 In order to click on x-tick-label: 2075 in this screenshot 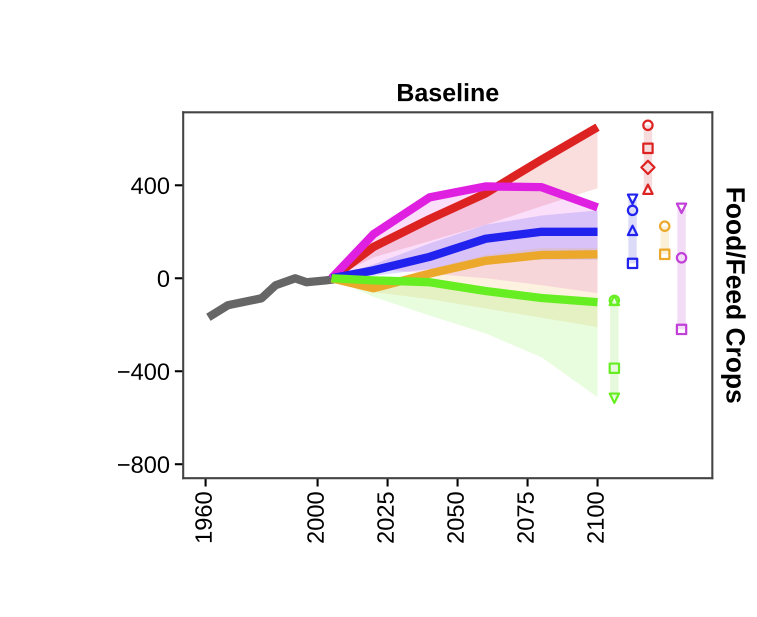, I will do `click(525, 517)`.